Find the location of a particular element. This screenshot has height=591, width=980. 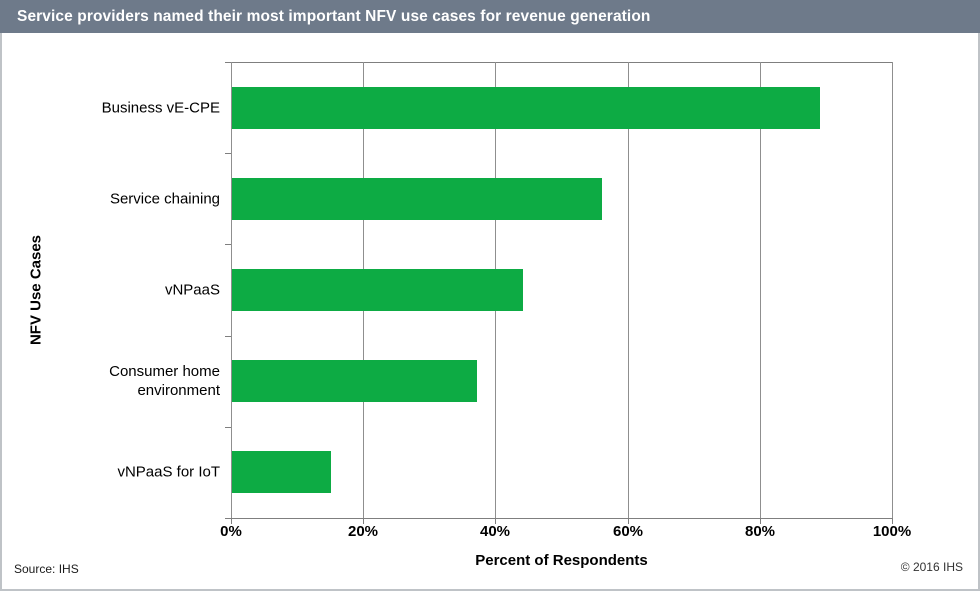

bar-vnpaas is located at coordinates (377, 290).